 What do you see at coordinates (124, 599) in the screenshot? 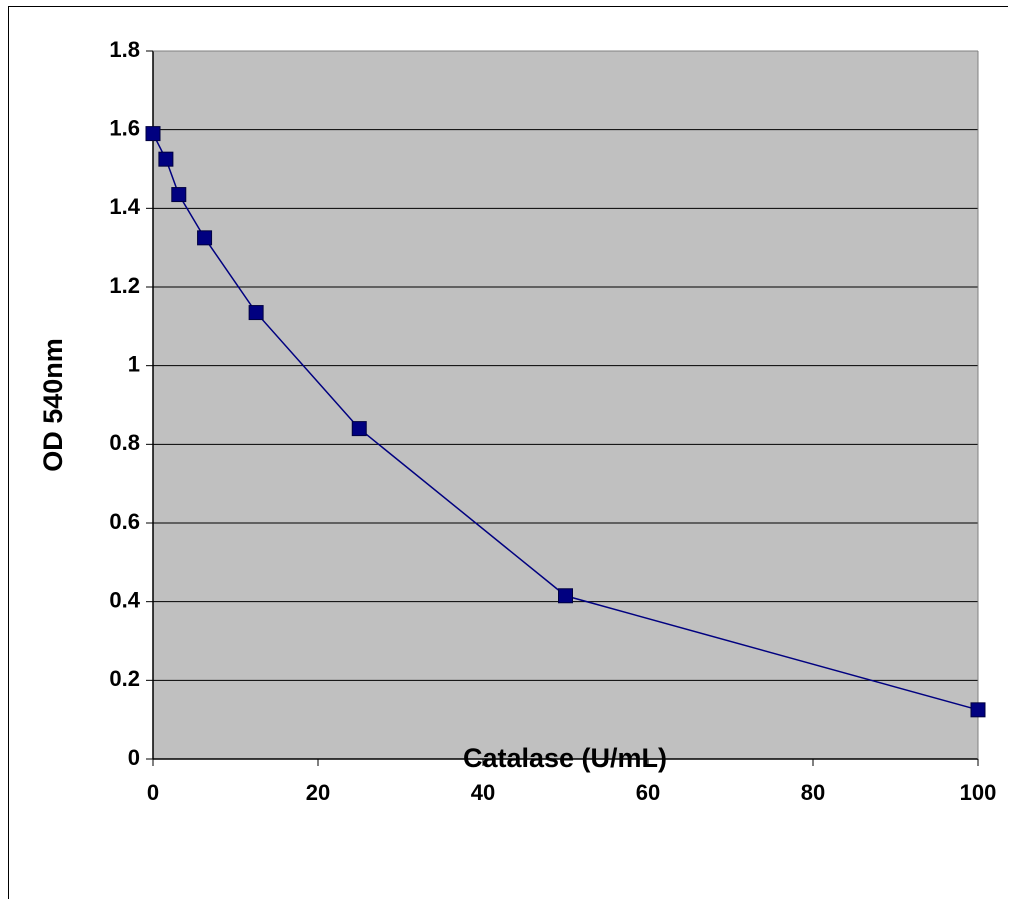
I see `y-tick-label: 0.4` at bounding box center [124, 599].